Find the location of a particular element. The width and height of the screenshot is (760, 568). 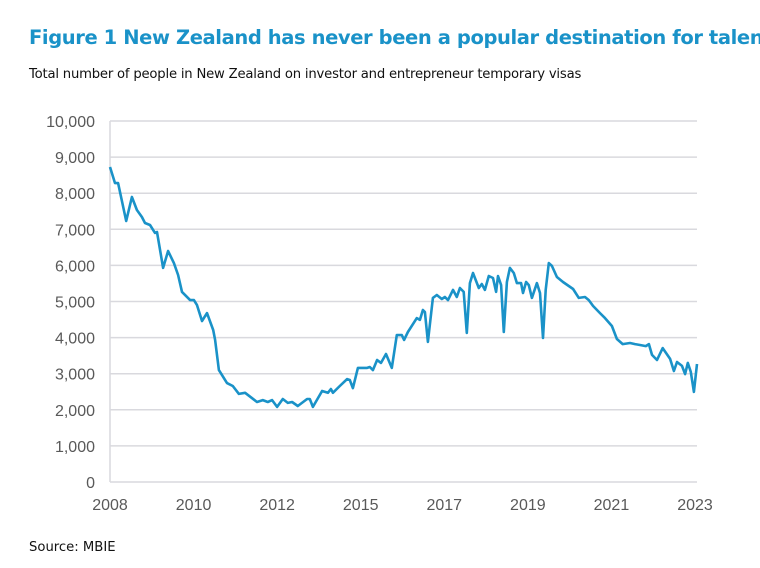

y-tick-label: 9,000 is located at coordinates (75, 158).